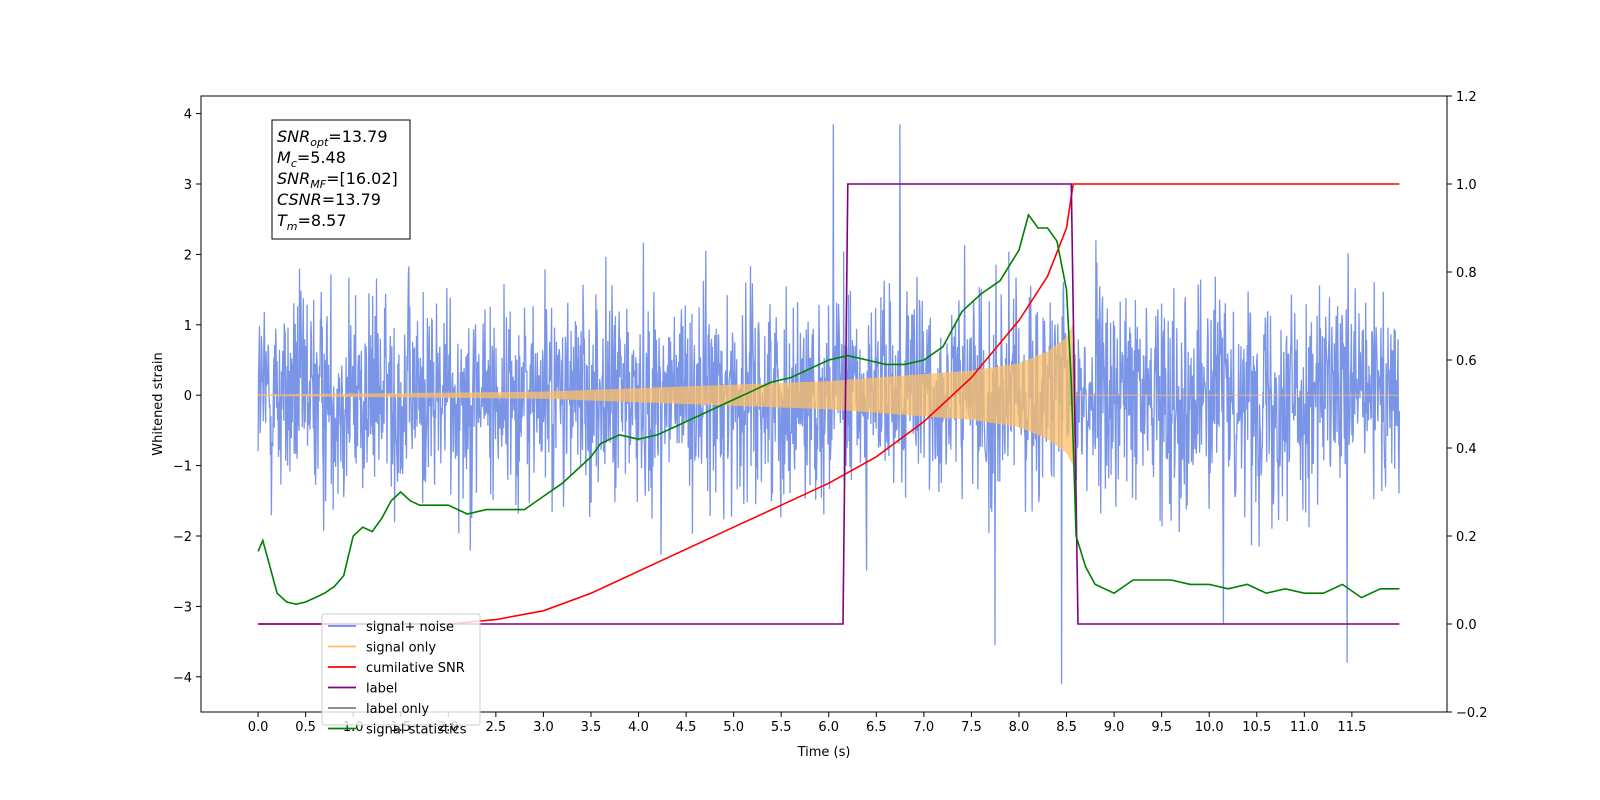  I want to click on x-tick-label: 7.0, so click(924, 727).